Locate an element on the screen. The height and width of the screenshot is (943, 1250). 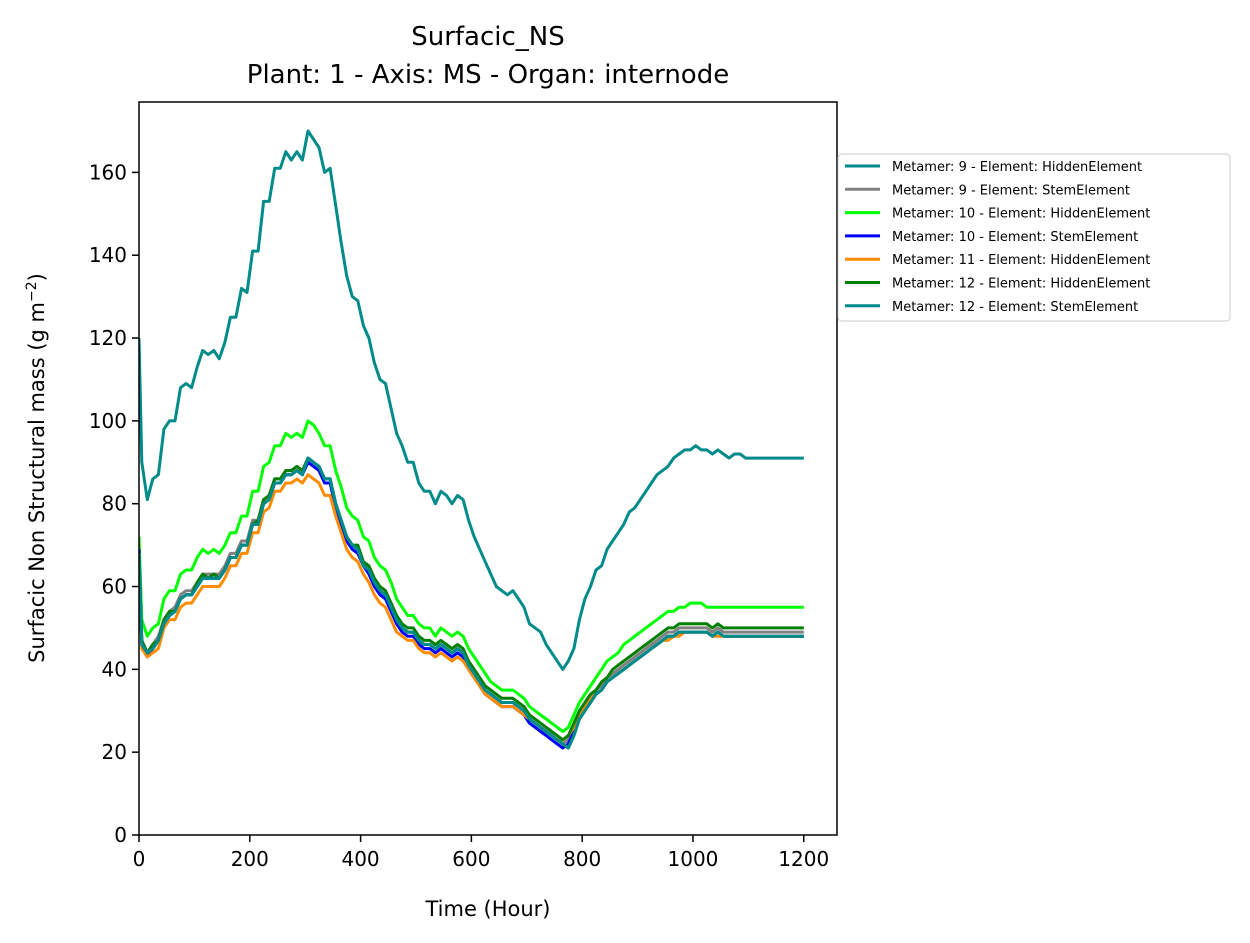
y-tick-label: 40 is located at coordinates (114, 669).